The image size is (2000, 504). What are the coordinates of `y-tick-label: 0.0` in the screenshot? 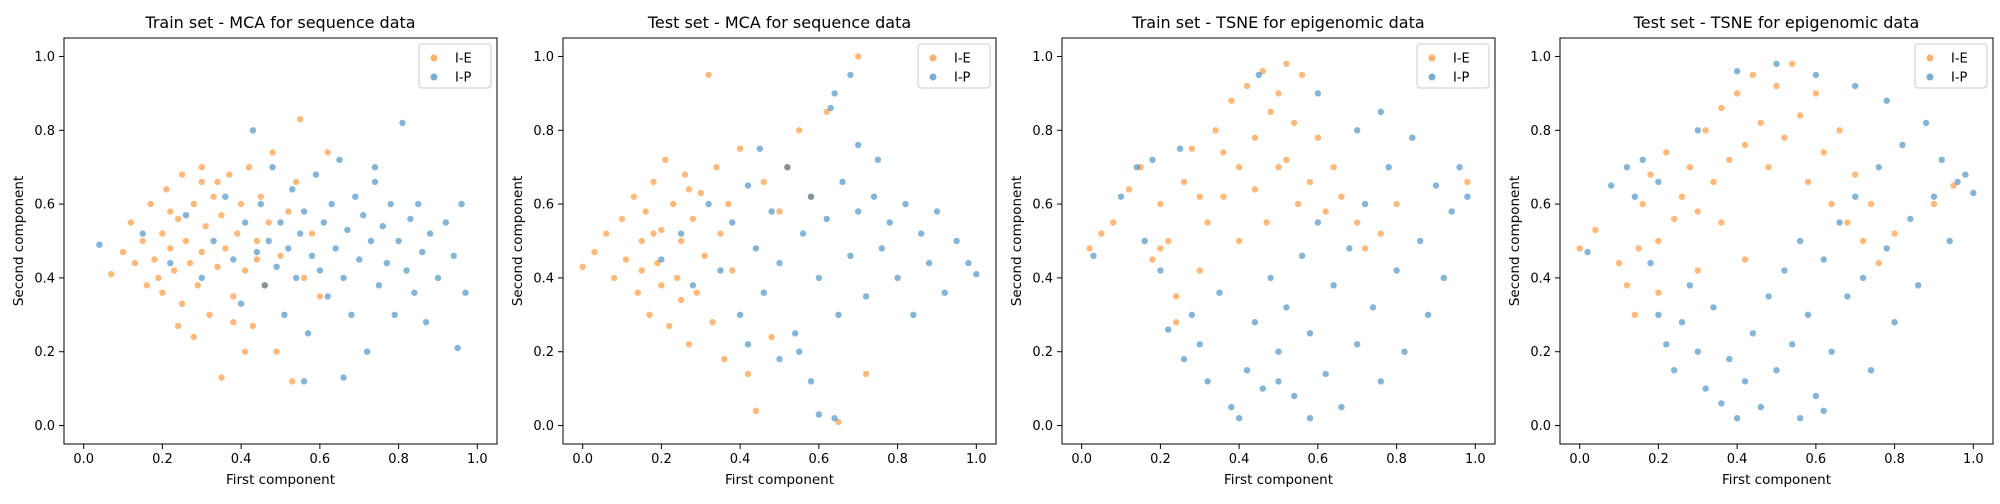 It's located at (44, 426).